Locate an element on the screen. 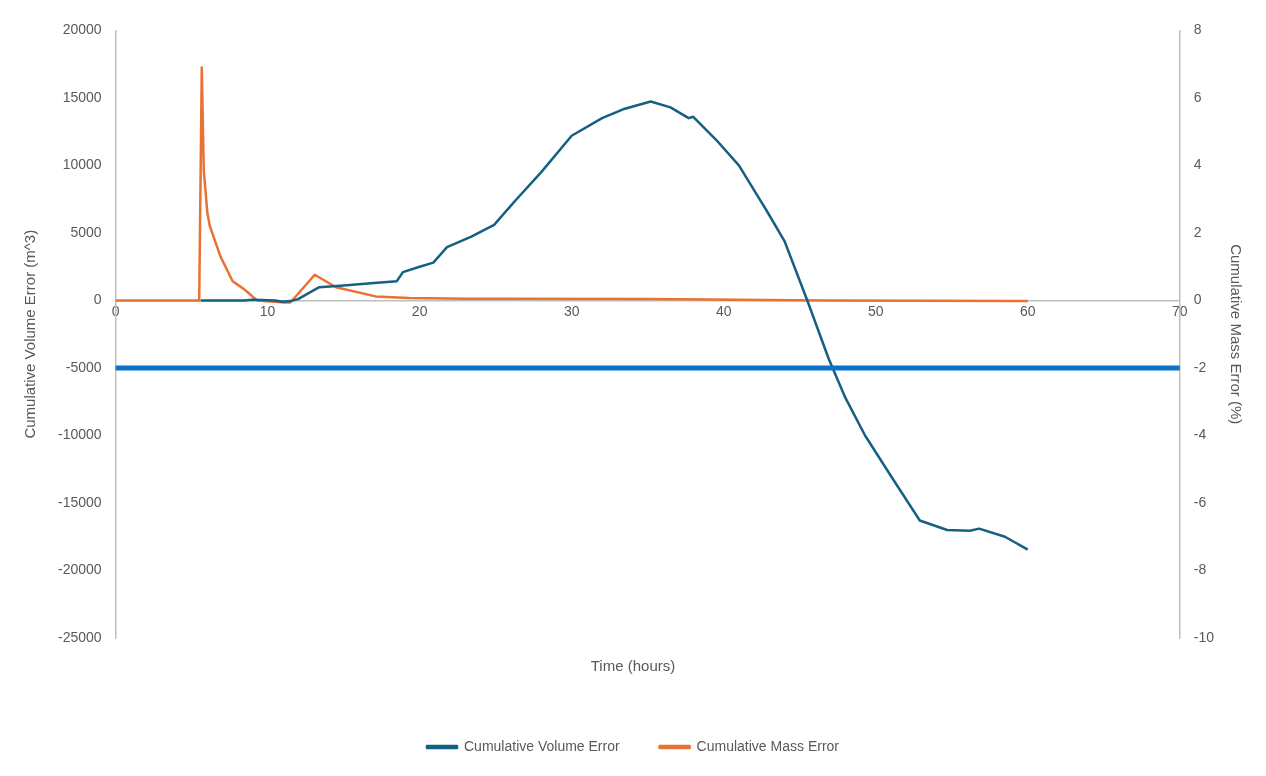  x-tick-label: 60 is located at coordinates (1027, 310).